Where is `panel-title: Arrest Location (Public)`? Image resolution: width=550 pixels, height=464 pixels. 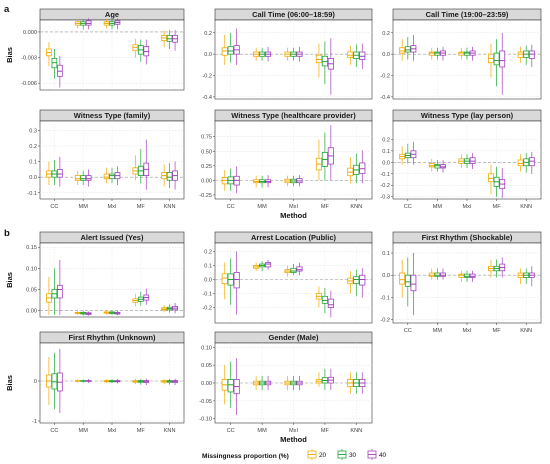
panel-title: Arrest Location (Public) is located at coordinates (294, 237).